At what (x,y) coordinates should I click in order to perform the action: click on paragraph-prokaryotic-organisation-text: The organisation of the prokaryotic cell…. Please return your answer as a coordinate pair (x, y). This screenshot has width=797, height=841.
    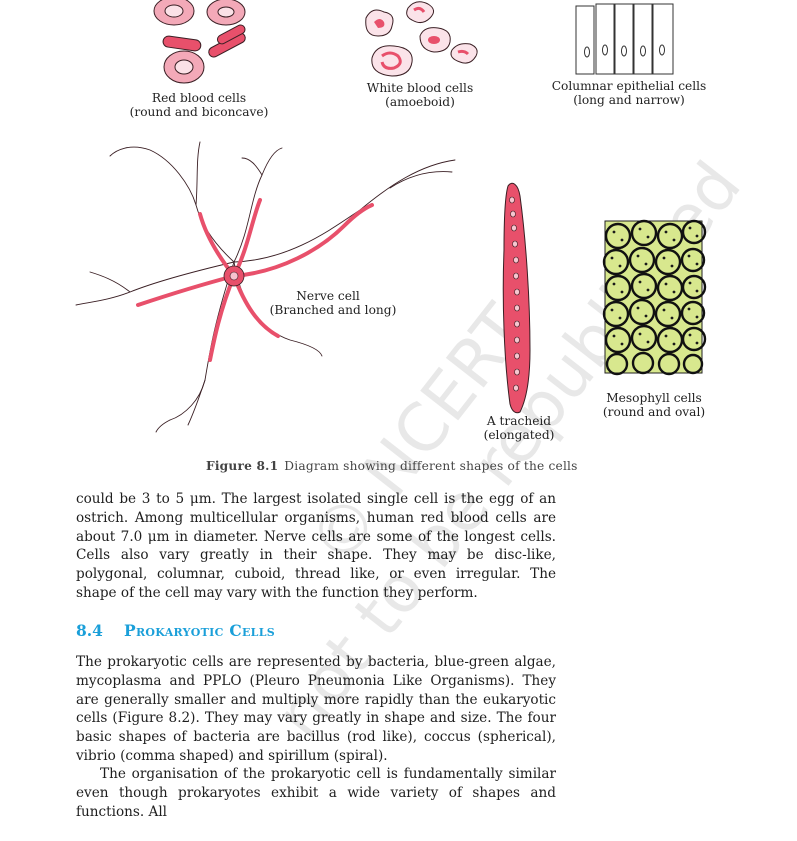
    Looking at the image, I should click on (316, 793).